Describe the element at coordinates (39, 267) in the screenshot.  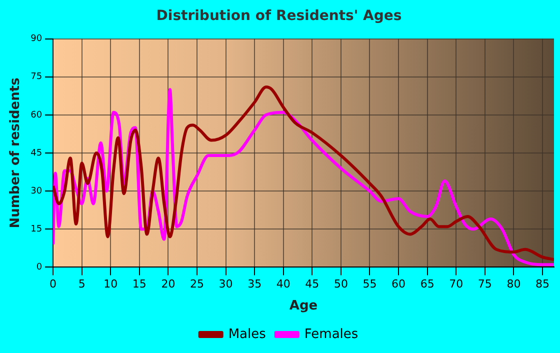
I see `y-tick-label: 0` at that location.